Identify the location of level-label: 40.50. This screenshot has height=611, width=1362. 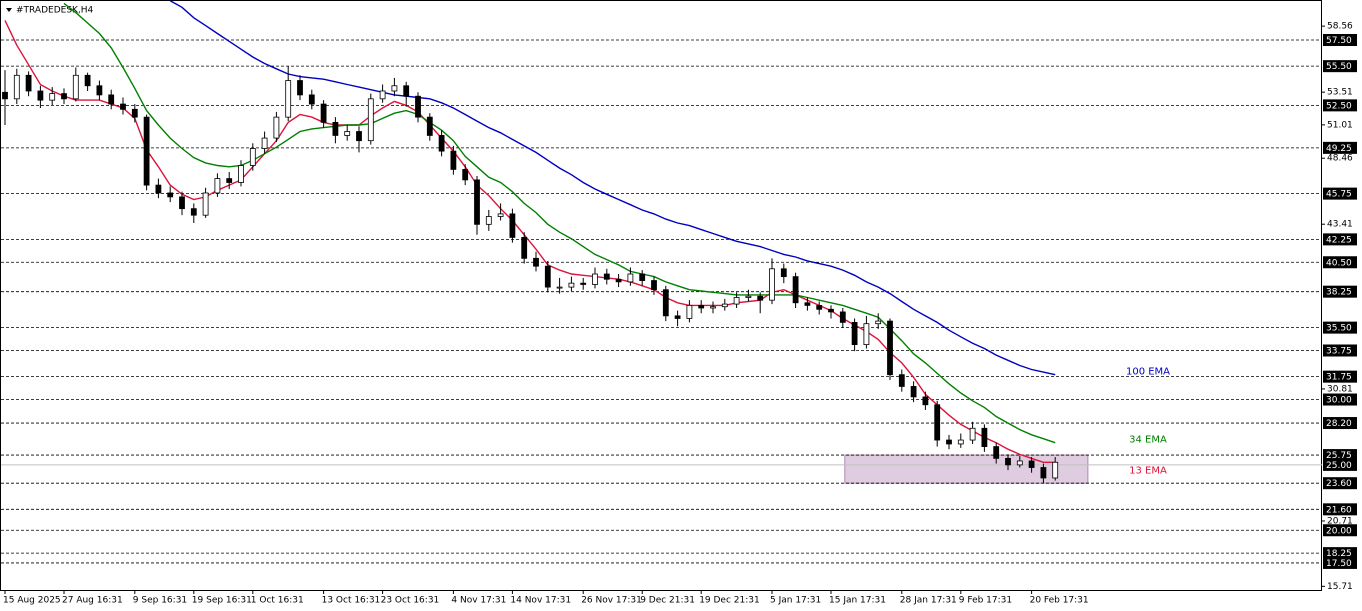
(1339, 263).